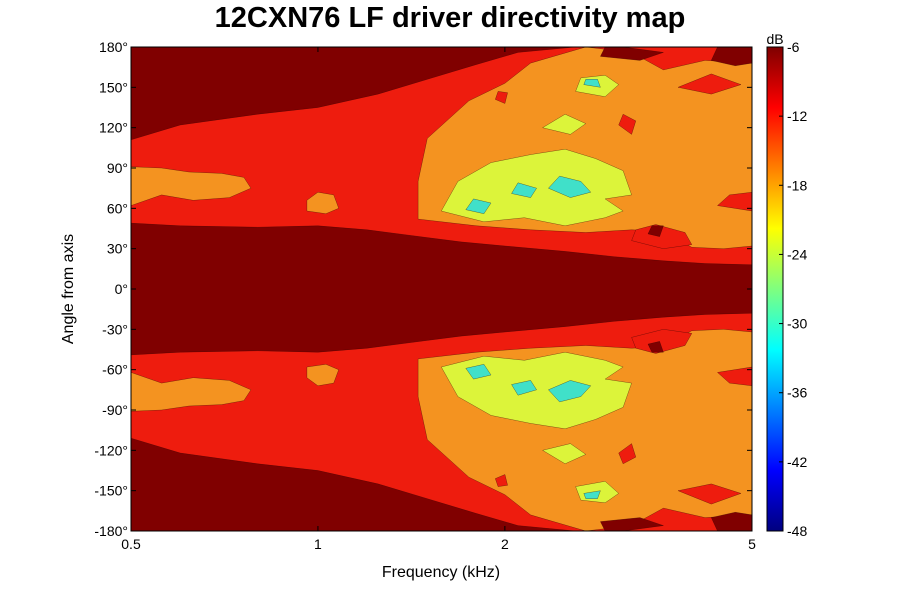 The width and height of the screenshot is (900, 600). Describe the element at coordinates (318, 544) in the screenshot. I see `x-tick-label: 1` at that location.